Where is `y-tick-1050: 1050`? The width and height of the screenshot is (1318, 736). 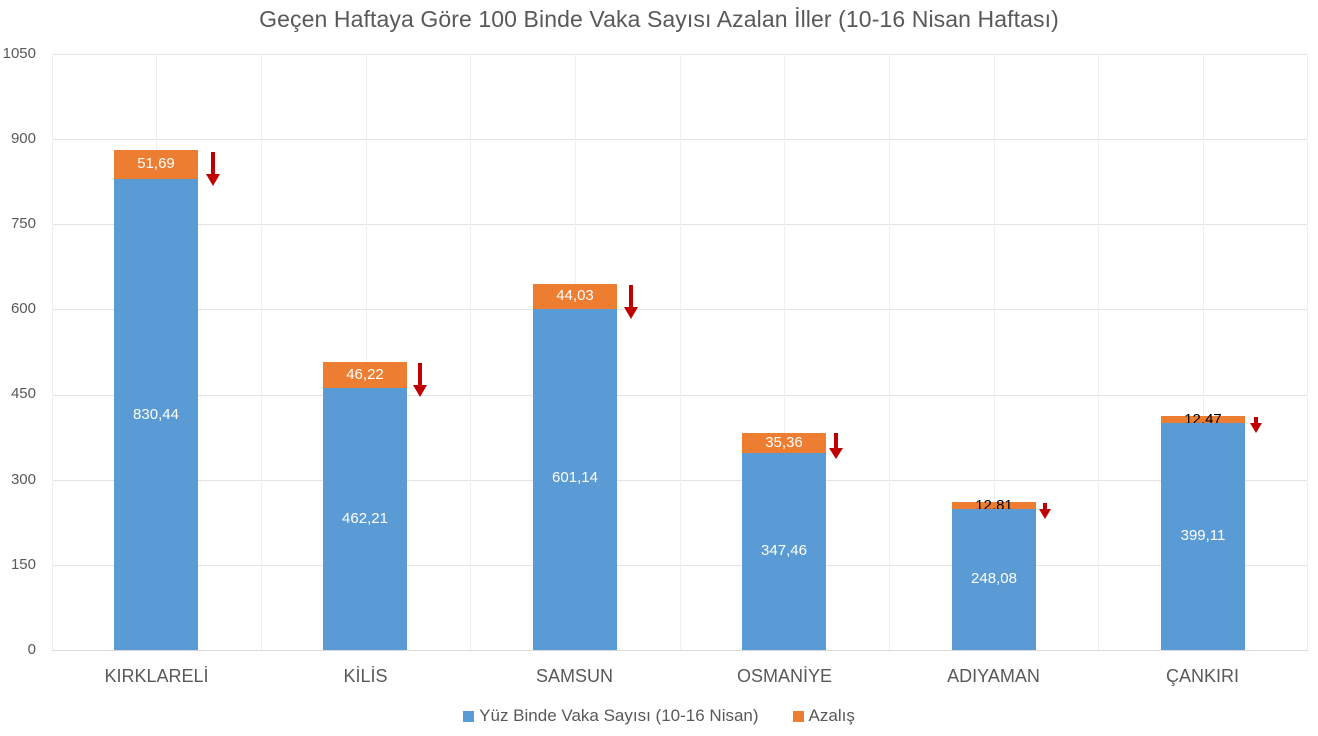 y-tick-1050: 1050 is located at coordinates (19, 53).